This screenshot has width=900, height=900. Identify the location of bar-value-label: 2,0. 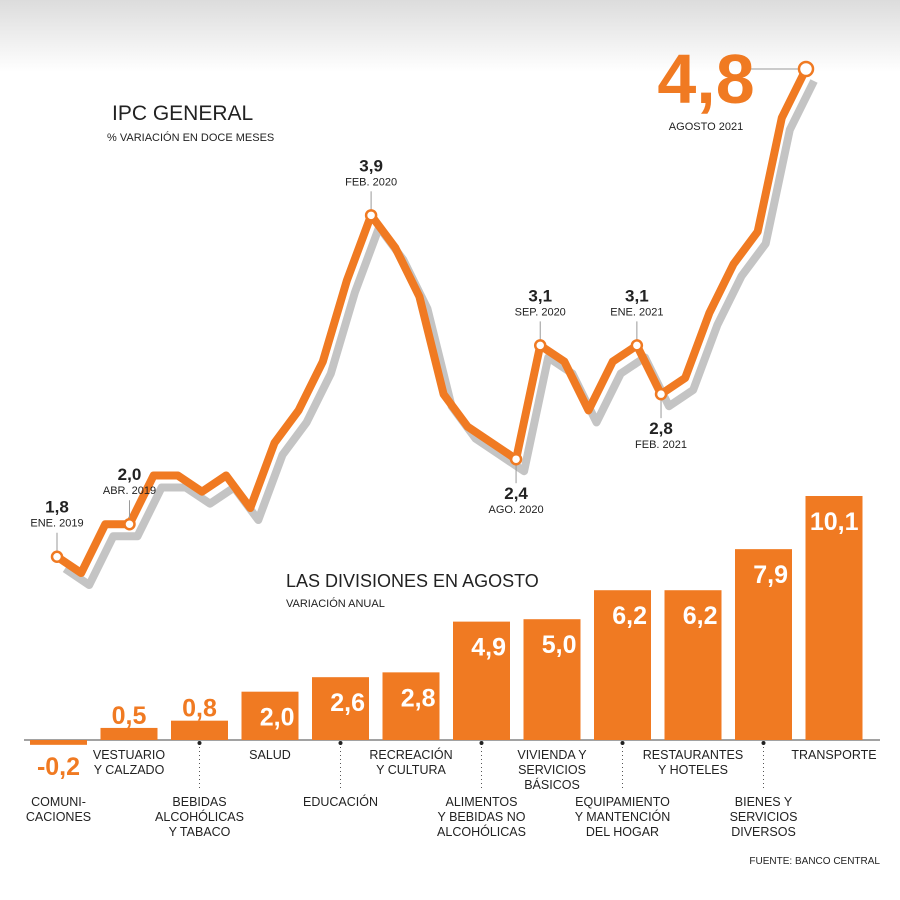
(277, 718).